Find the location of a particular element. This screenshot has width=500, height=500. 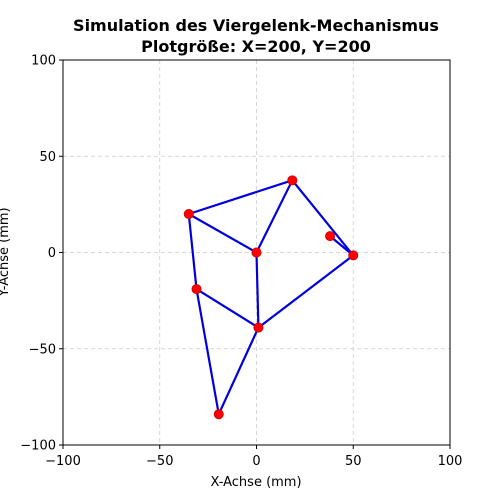

x-tick-label: −100 is located at coordinates (63, 461).